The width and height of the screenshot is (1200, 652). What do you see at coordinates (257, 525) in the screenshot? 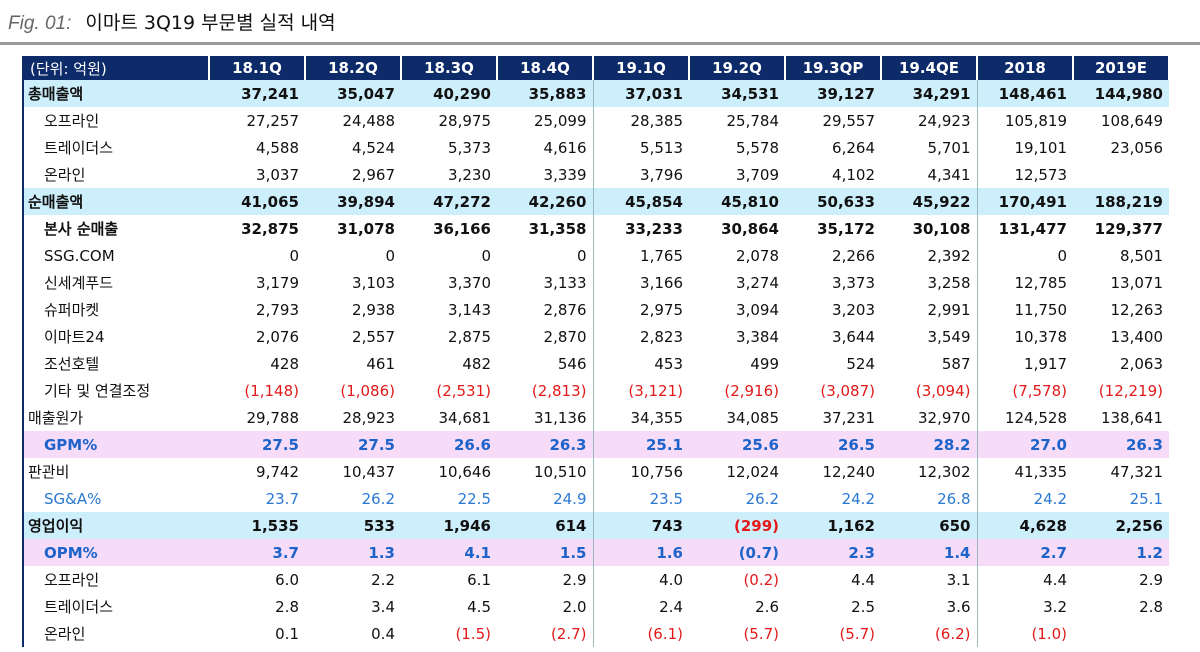
I see `cell: 1,535` at bounding box center [257, 525].